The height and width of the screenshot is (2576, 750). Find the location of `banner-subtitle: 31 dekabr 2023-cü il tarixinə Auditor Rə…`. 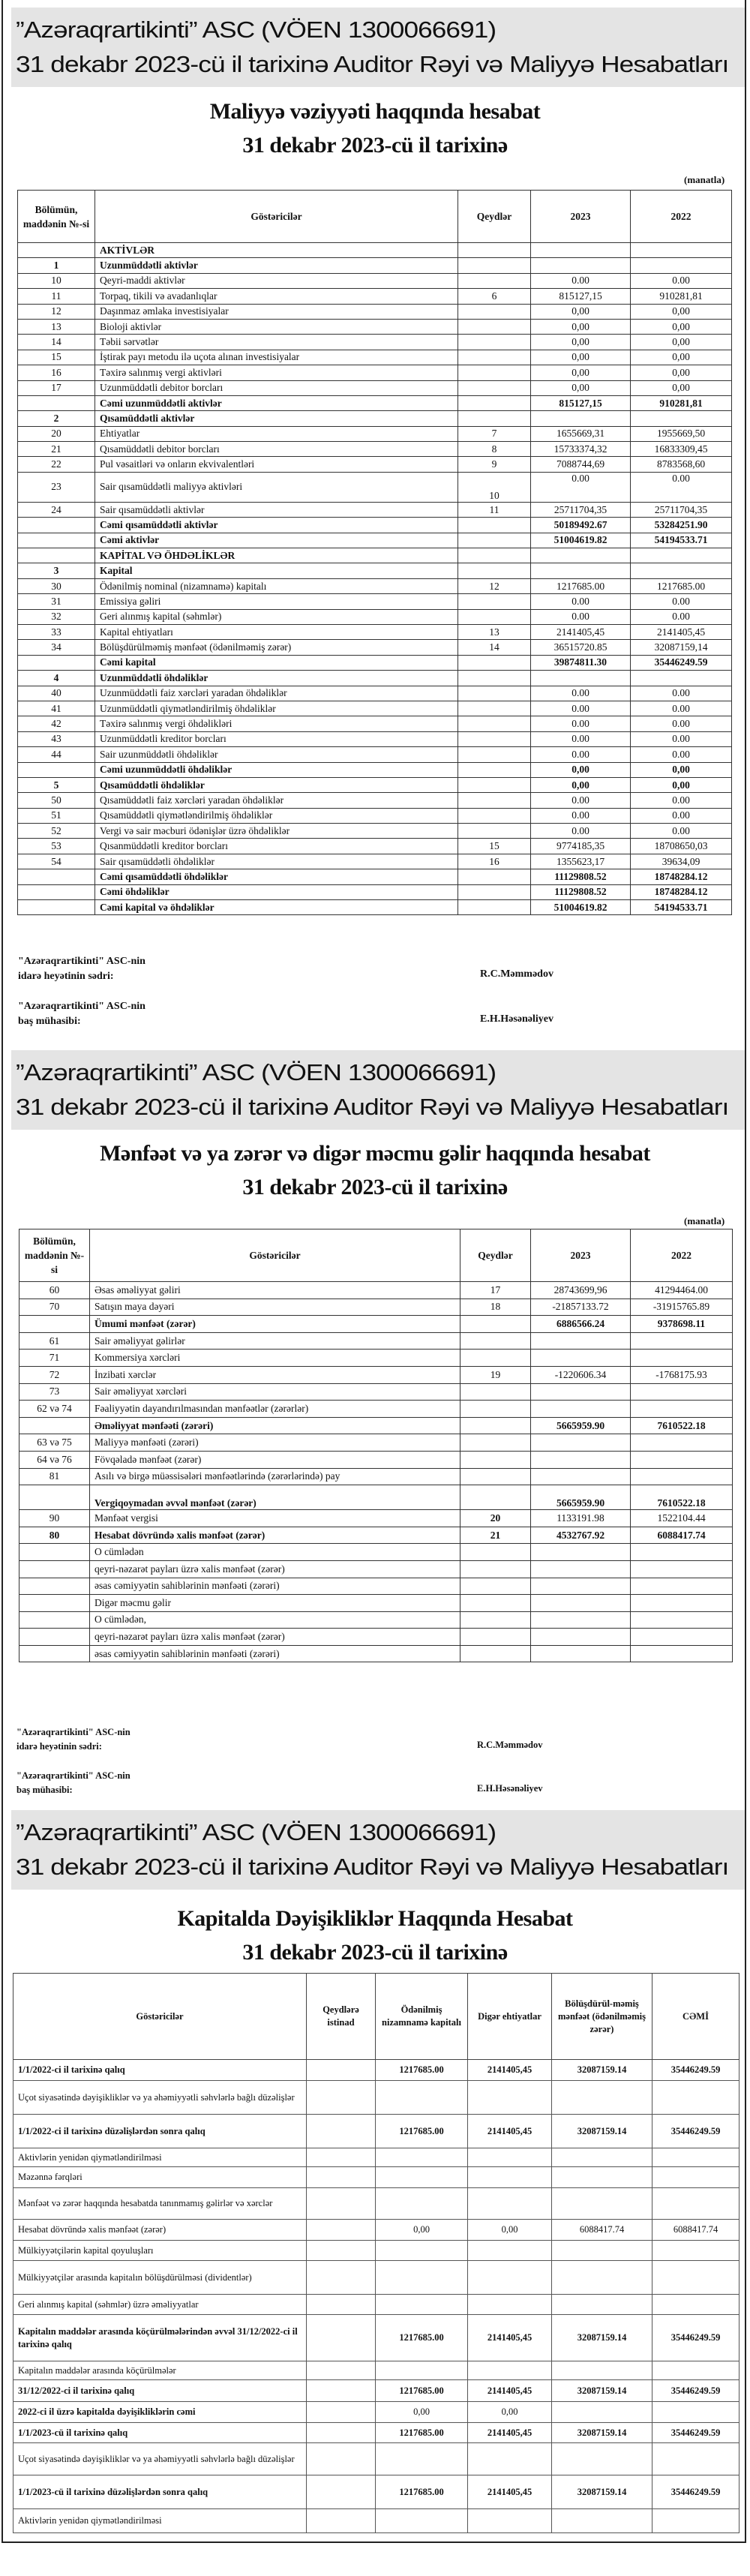

banner-subtitle: 31 dekabr 2023-cü il tarixinə Auditor Rə… is located at coordinates (372, 1867).